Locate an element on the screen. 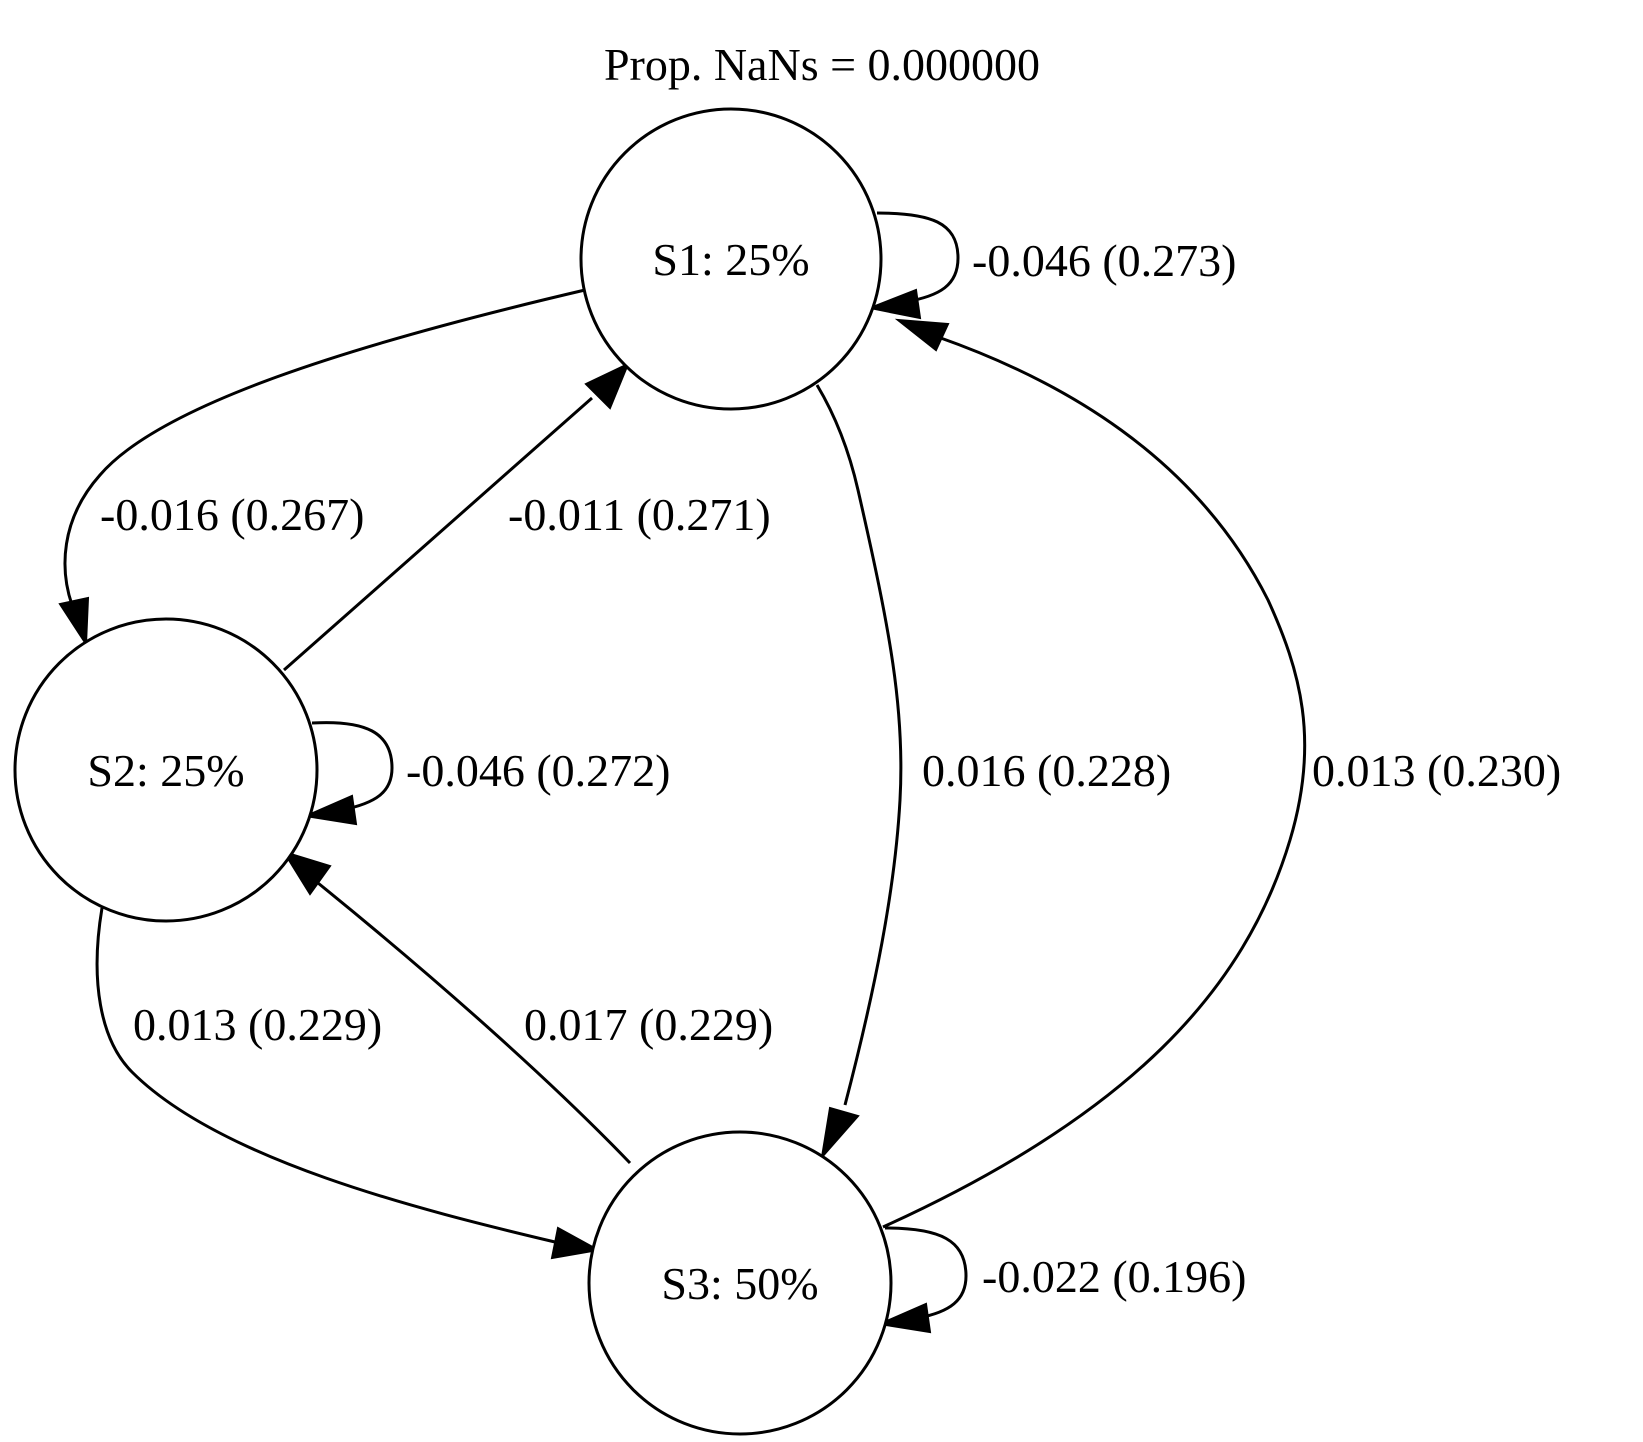 This screenshot has height=1442, width=1643. node-label: S3: 50% is located at coordinates (739, 1283).